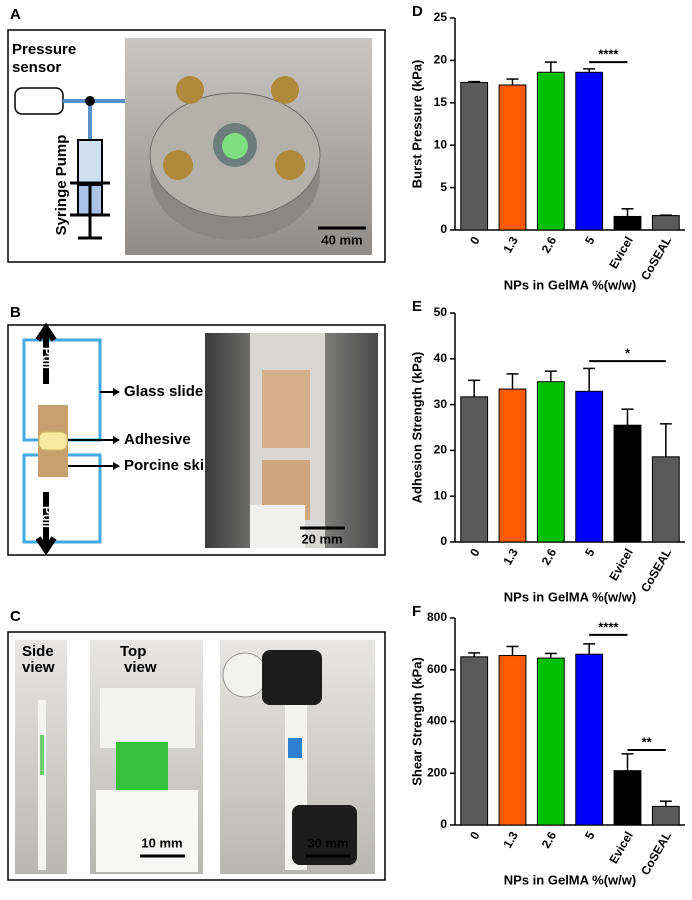  I want to click on y-axis-label: Burst Pressure (kPa), so click(416, 124).